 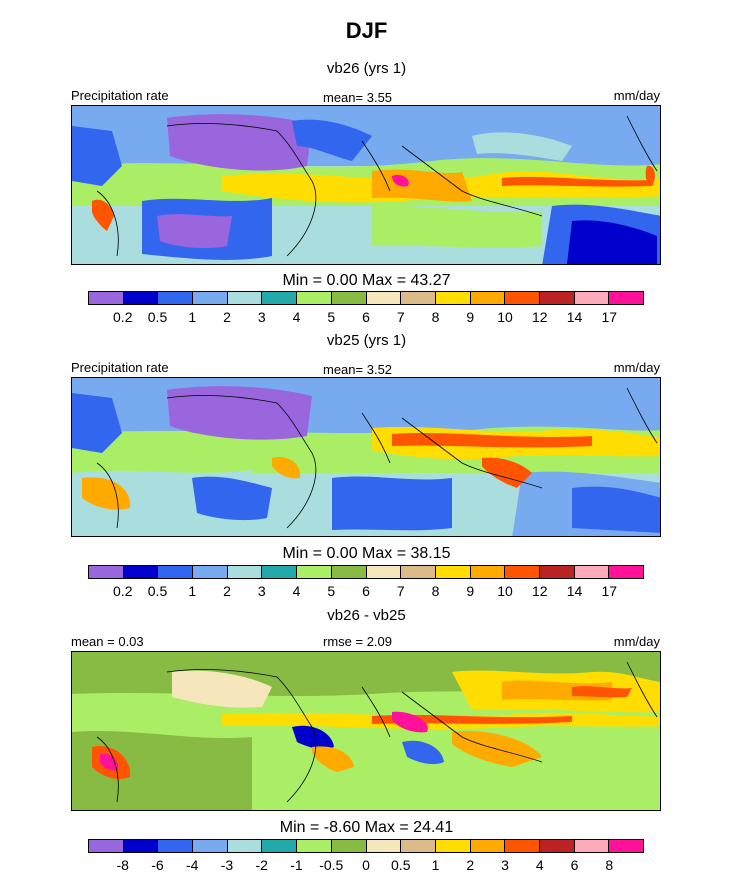 What do you see at coordinates (400, 317) in the screenshot?
I see `colorbar-tick-label: 7` at bounding box center [400, 317].